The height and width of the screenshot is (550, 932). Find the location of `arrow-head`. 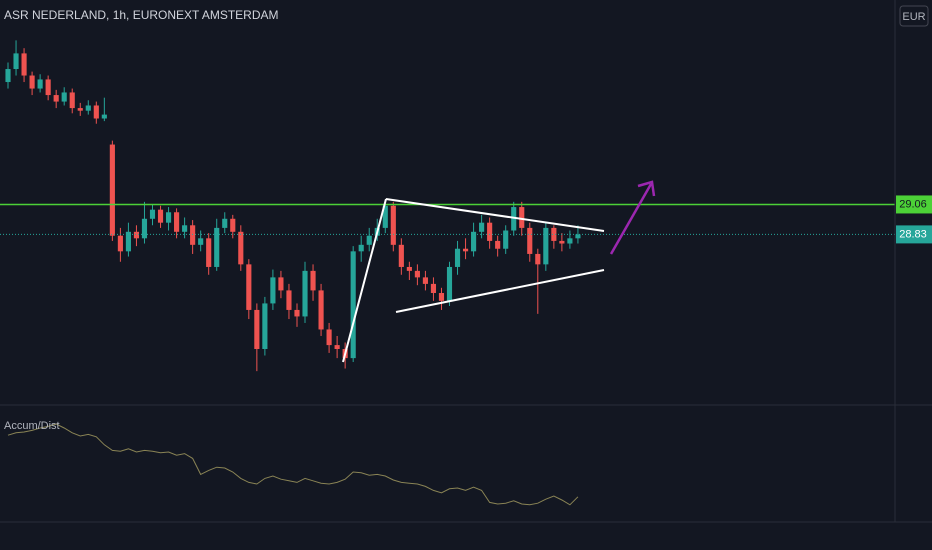

arrow-head is located at coordinates (646, 188).